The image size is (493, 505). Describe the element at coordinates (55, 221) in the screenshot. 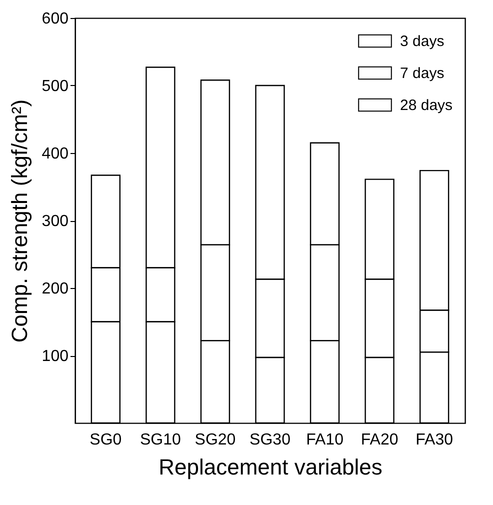

I see `y-tick-label: 300` at that location.